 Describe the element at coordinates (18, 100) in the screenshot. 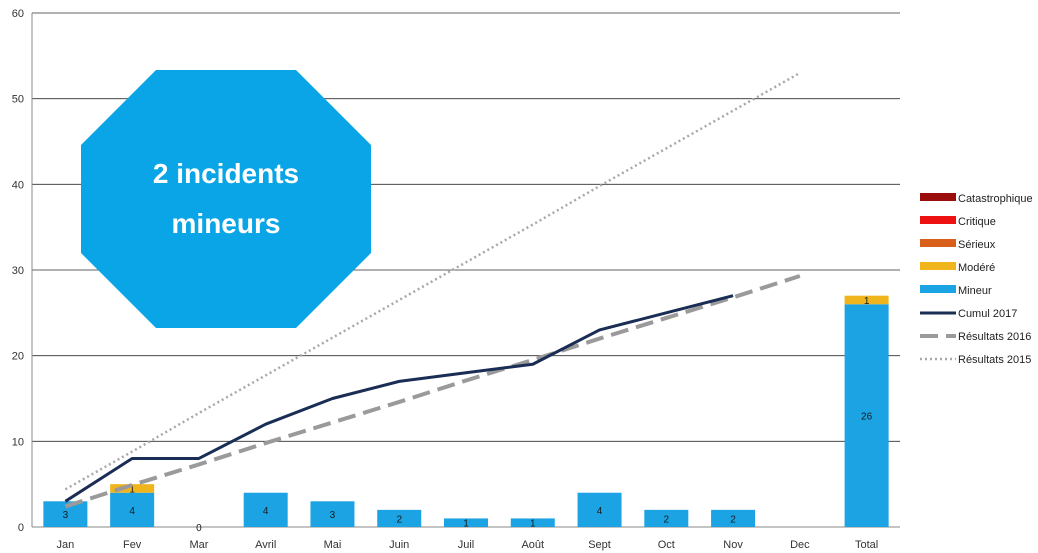

I see `y-tick-50: 50` at that location.